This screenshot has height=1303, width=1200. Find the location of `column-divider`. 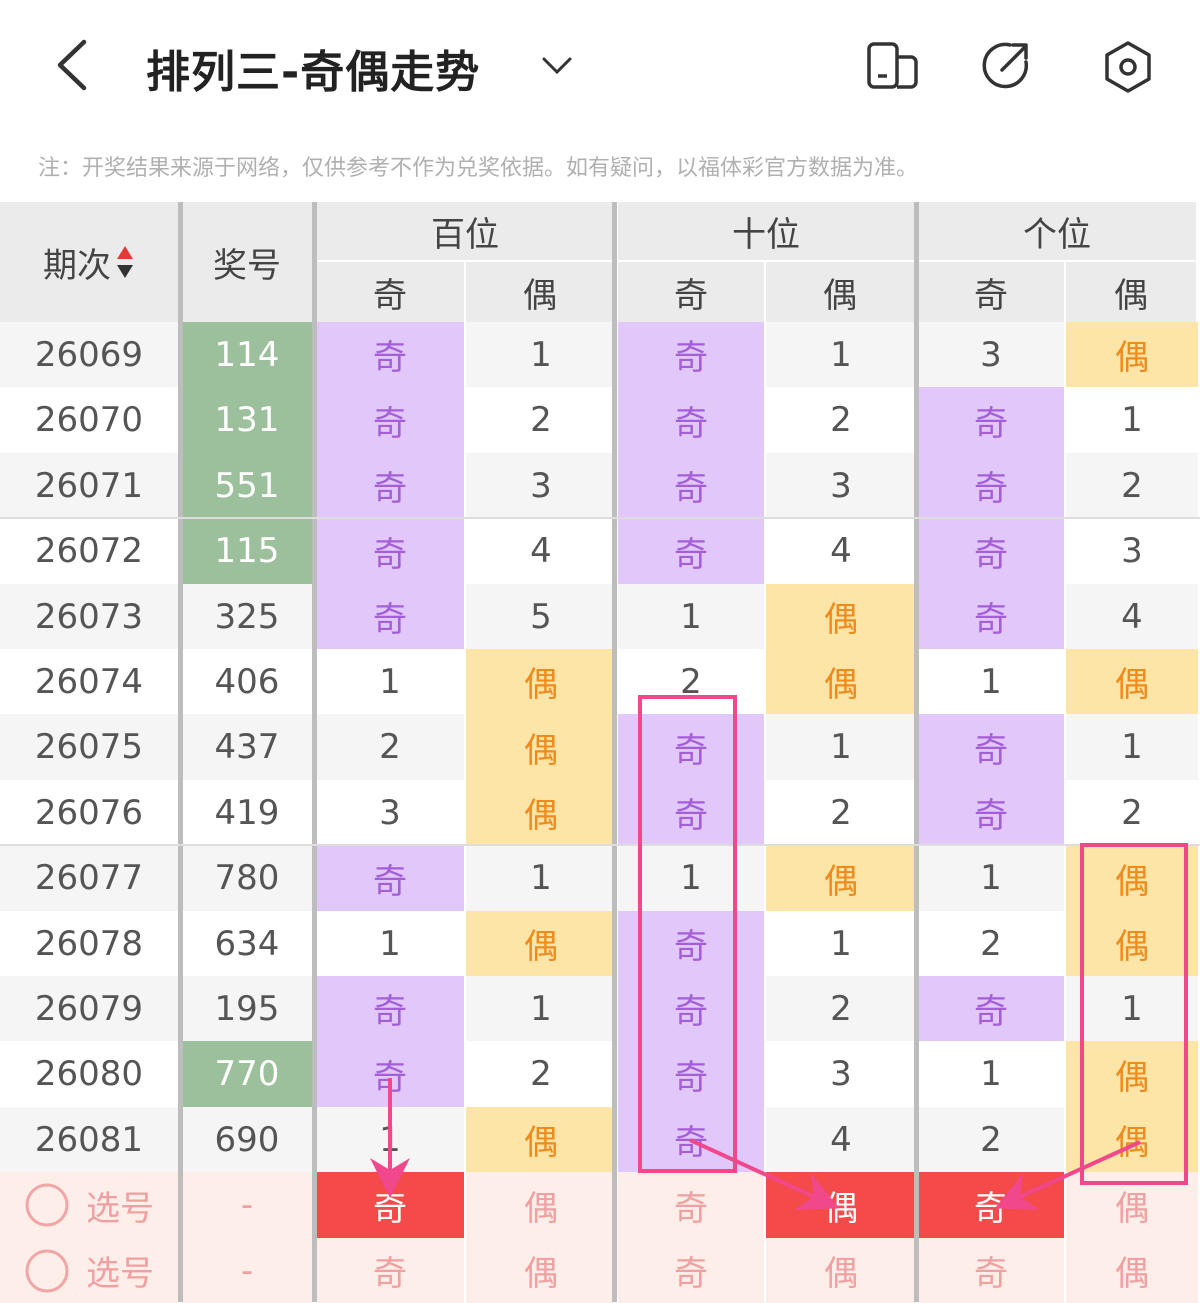

column-divider is located at coordinates (614, 752).